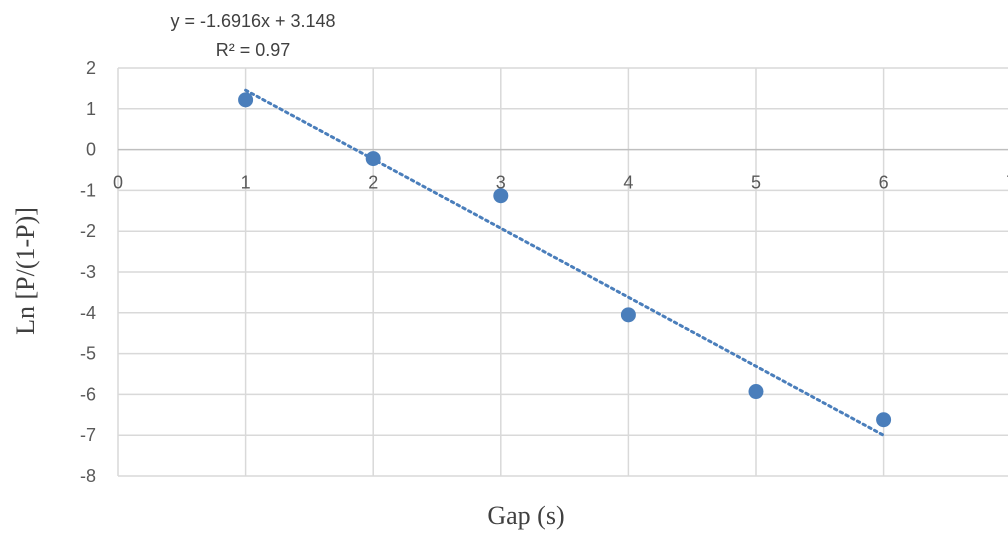 Image resolution: width=1008 pixels, height=534 pixels. What do you see at coordinates (525, 515) in the screenshot?
I see `x-axis-title: Gap (s)` at bounding box center [525, 515].